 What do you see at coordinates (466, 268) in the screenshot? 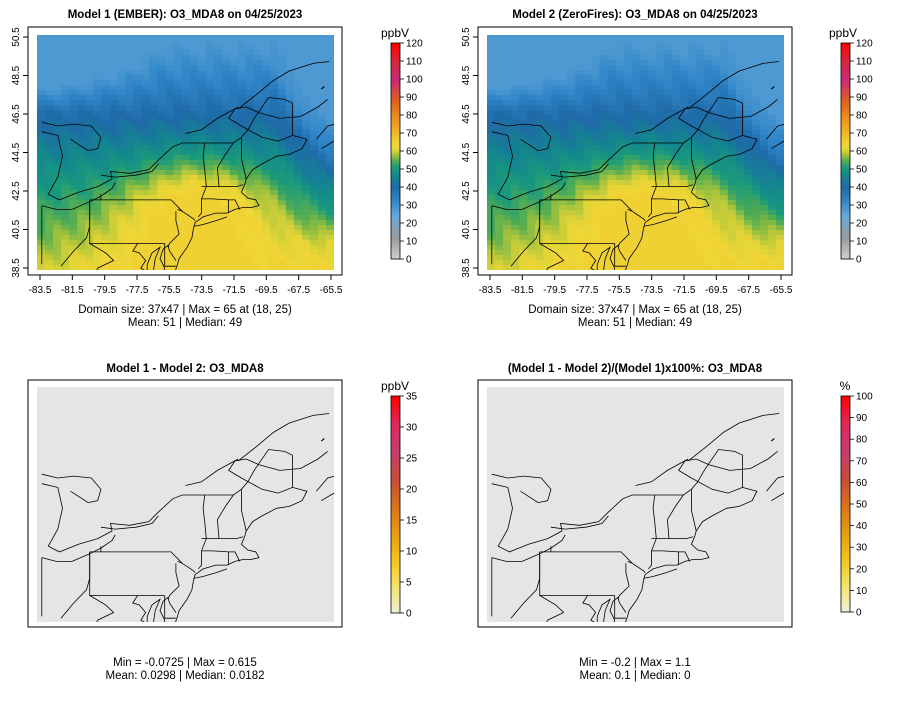
I see `y-tick-label: 38.5` at bounding box center [466, 268].